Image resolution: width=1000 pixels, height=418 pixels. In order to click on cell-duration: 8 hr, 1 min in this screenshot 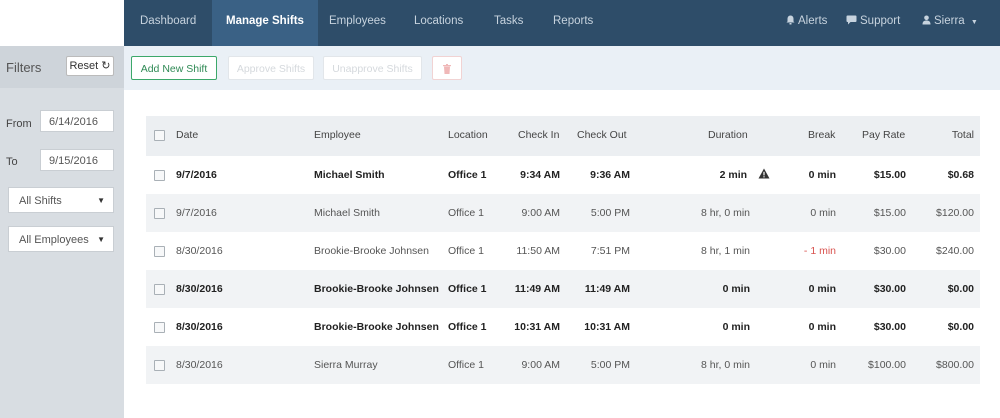, I will do `click(725, 251)`.